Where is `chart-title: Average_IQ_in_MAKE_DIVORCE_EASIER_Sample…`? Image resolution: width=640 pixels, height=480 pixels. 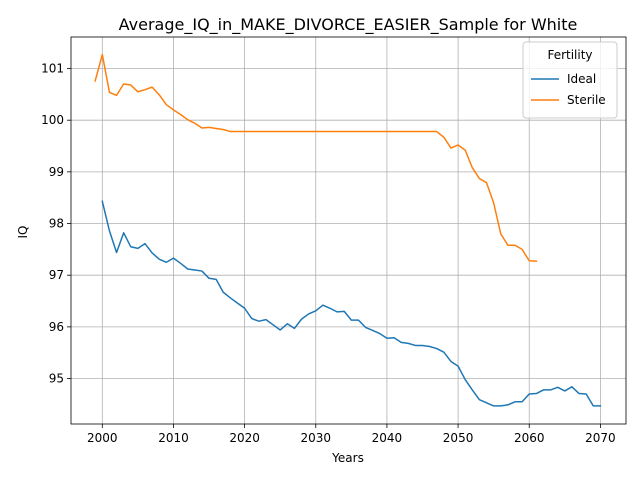 chart-title: Average_IQ_in_MAKE_DIVORCE_EASIER_Sample… is located at coordinates (348, 25).